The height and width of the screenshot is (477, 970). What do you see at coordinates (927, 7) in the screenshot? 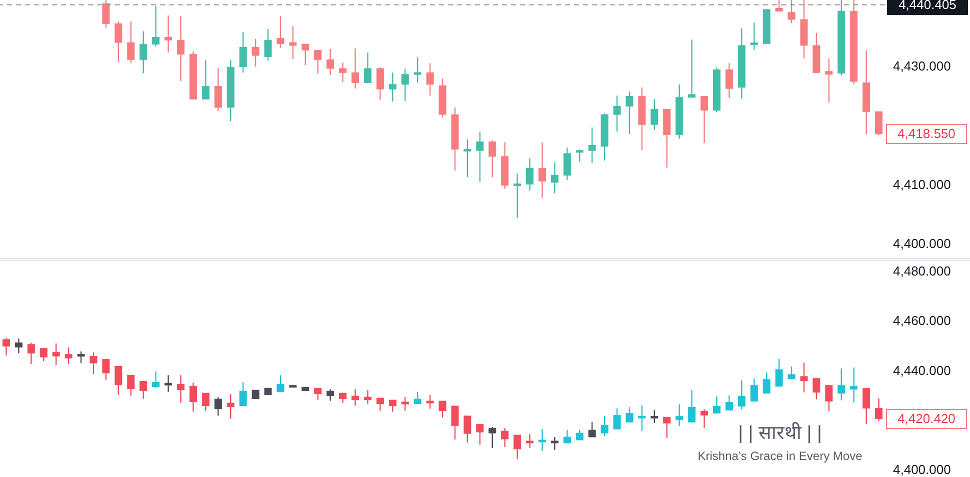
I see `ref-line-label: 4,440.405` at bounding box center [927, 7].